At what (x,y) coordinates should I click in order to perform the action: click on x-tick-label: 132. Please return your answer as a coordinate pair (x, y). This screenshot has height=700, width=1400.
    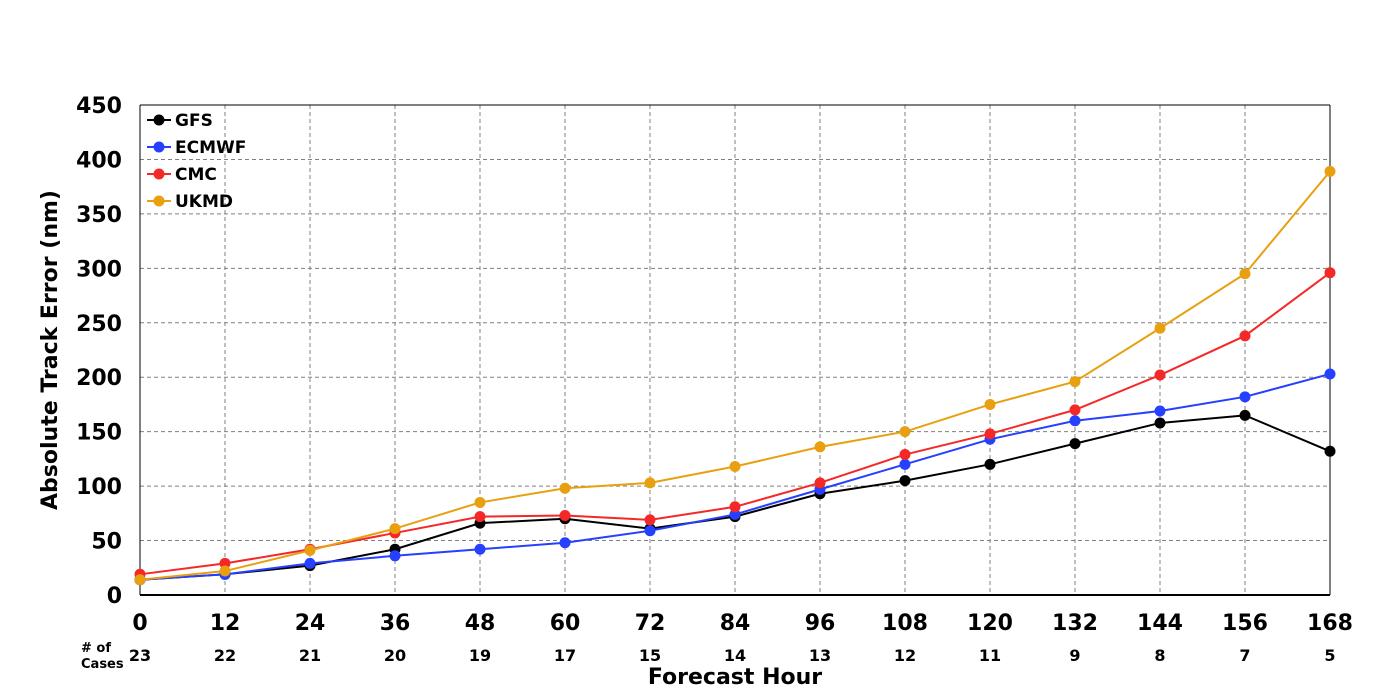
    Looking at the image, I should click on (1075, 623).